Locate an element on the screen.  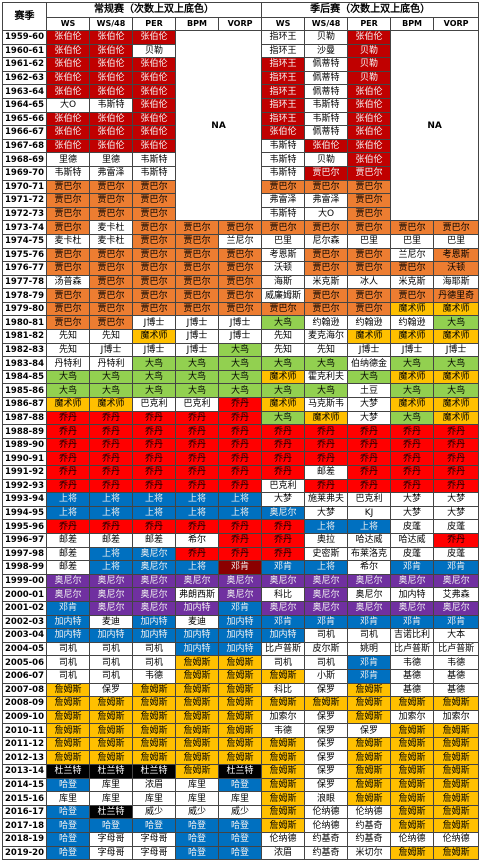
regular-cell: 韦斯特 is located at coordinates (154, 173).